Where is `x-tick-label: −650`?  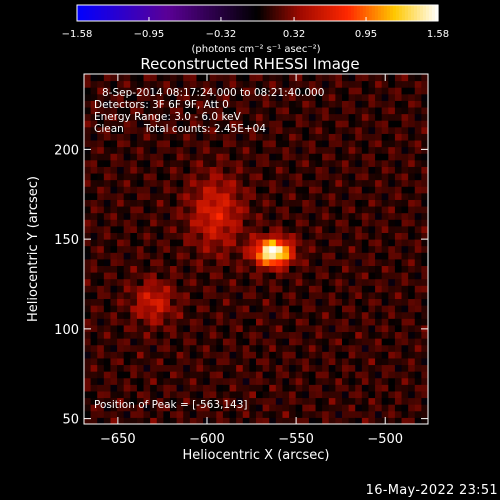 x-tick-label: −650 is located at coordinates (118, 439).